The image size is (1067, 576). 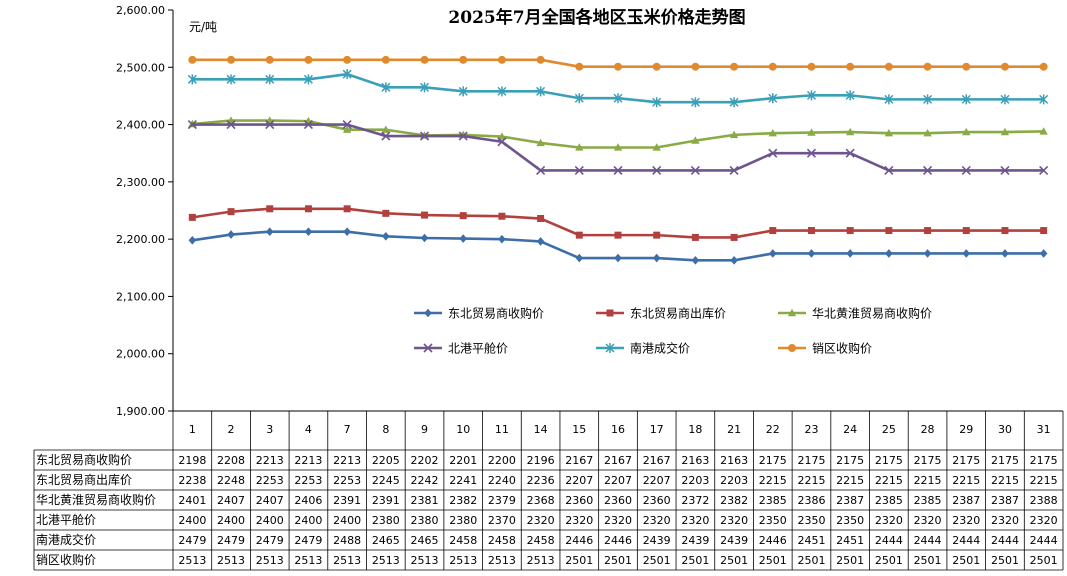 What do you see at coordinates (425, 520) in the screenshot?
I see `table-cell: 2380` at bounding box center [425, 520].